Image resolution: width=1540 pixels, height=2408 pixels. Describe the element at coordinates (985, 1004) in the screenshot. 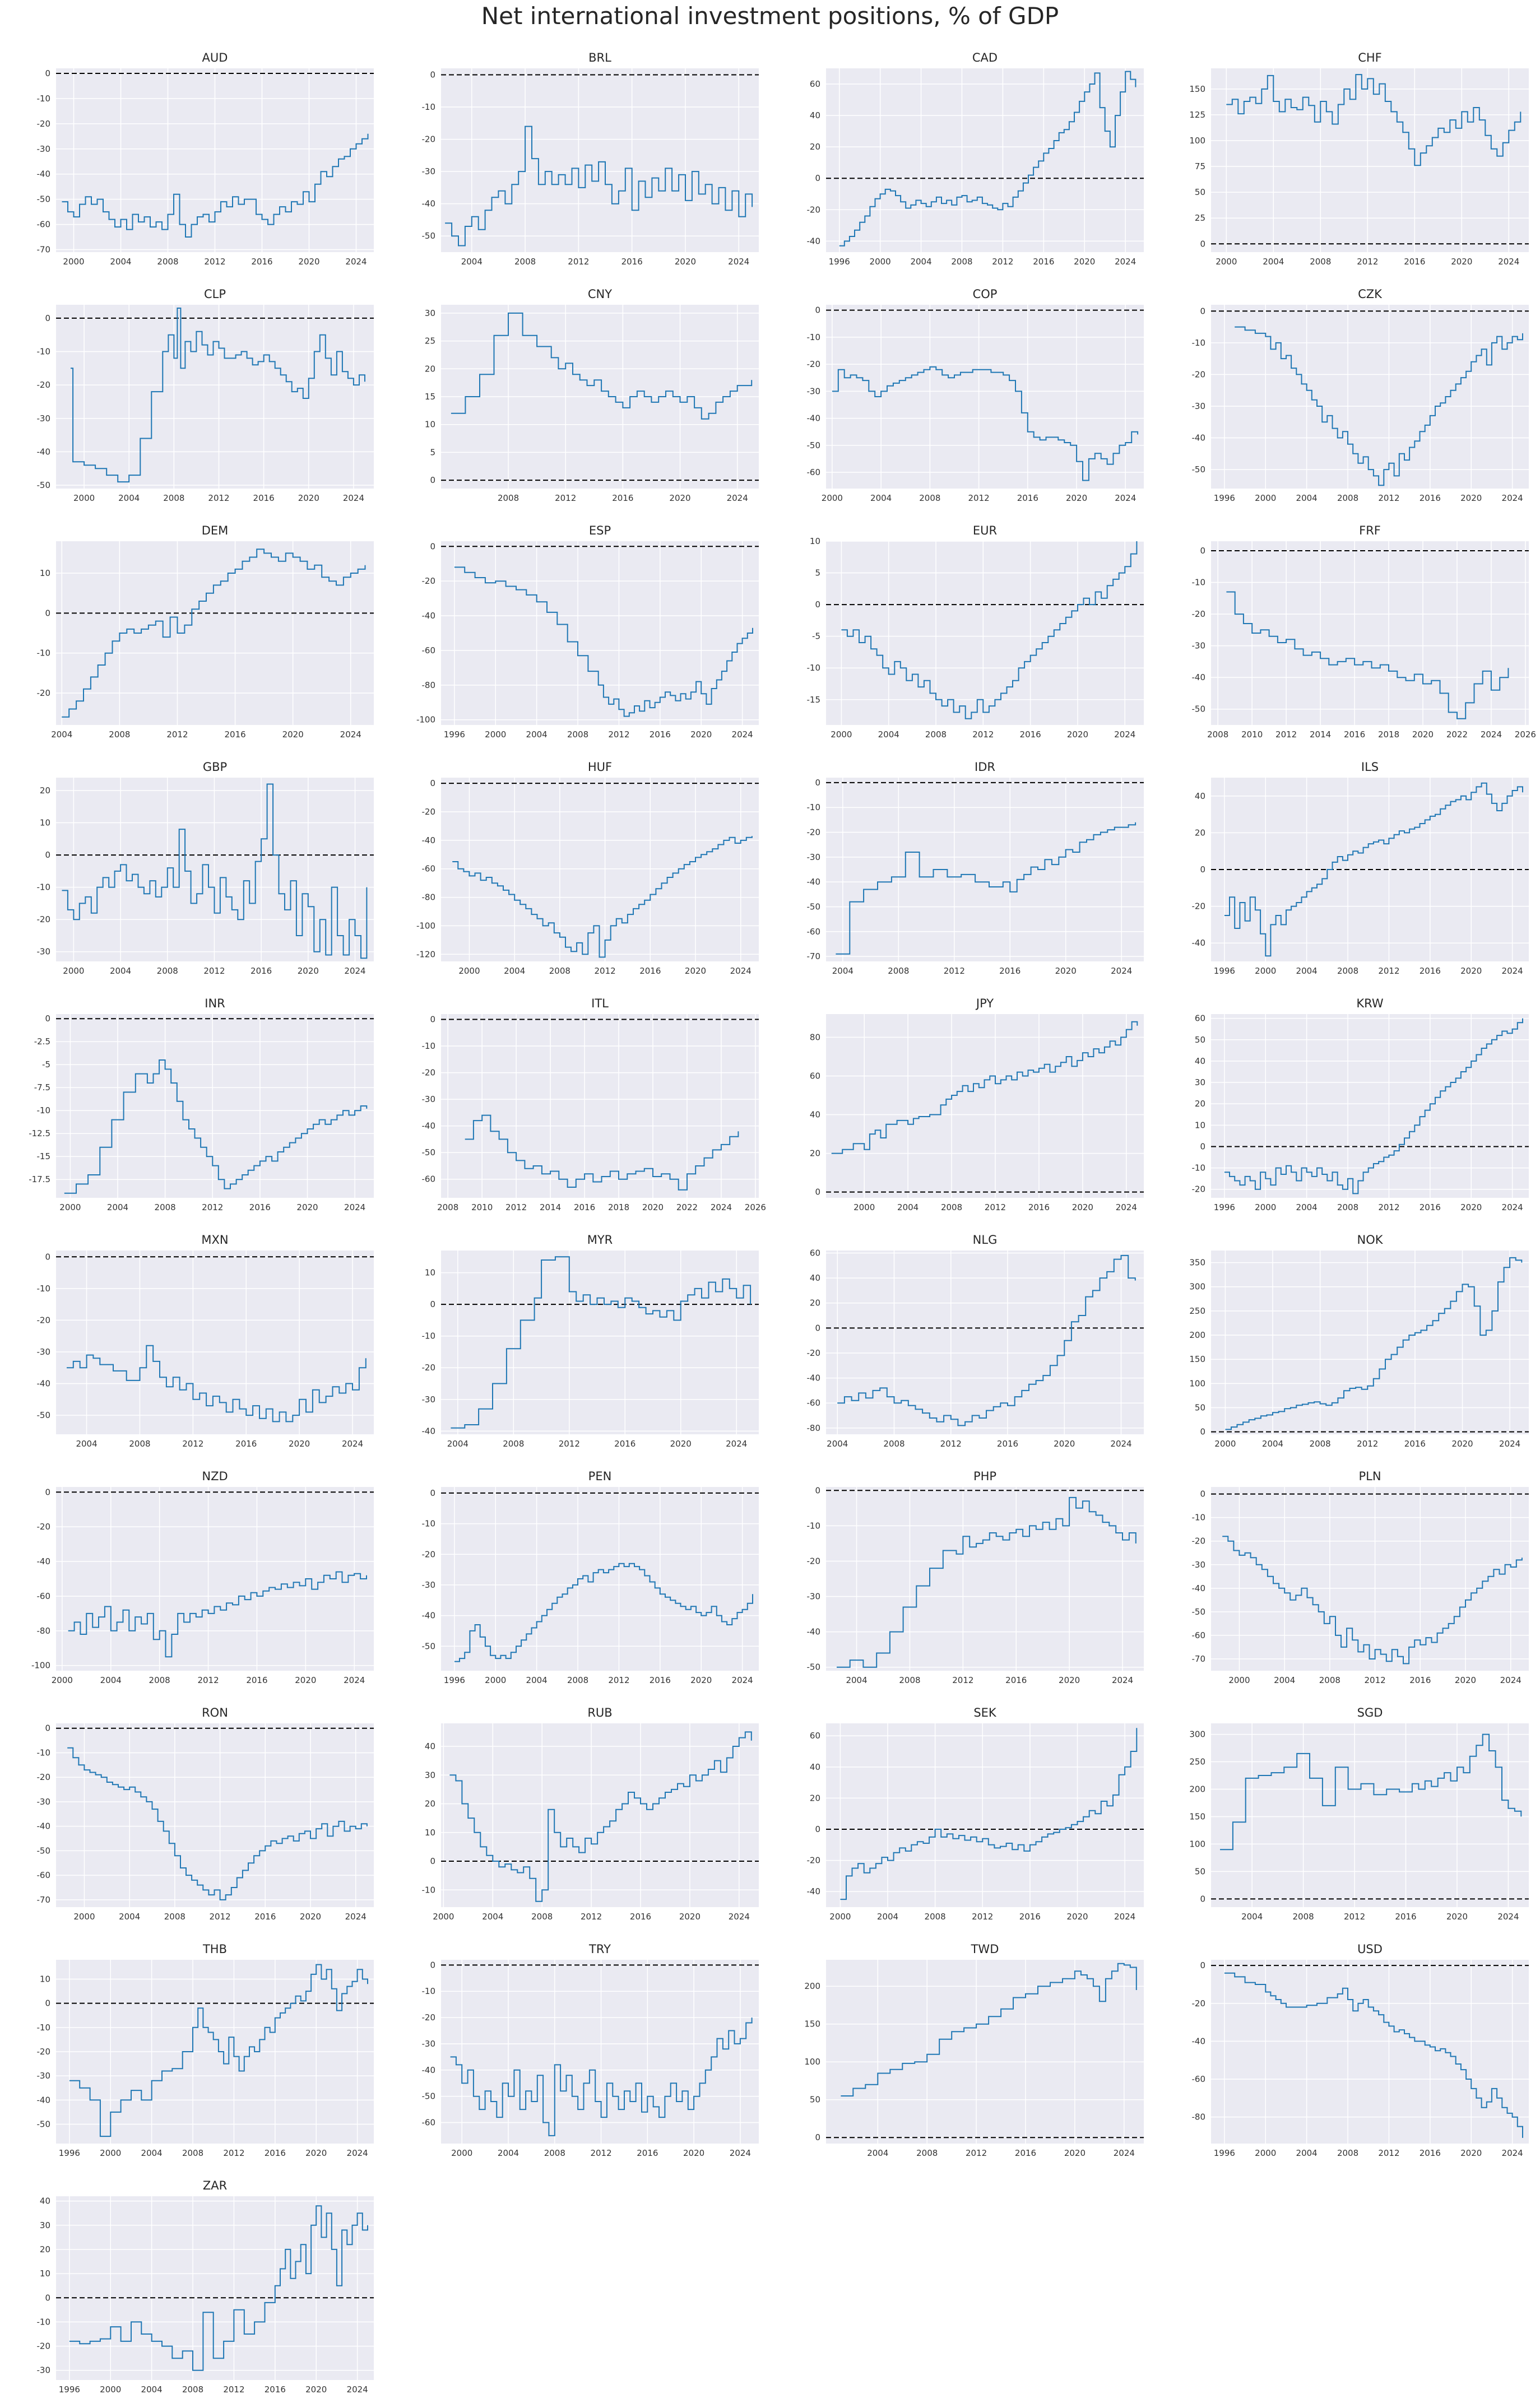

I see `panel-title: JPY` at that location.